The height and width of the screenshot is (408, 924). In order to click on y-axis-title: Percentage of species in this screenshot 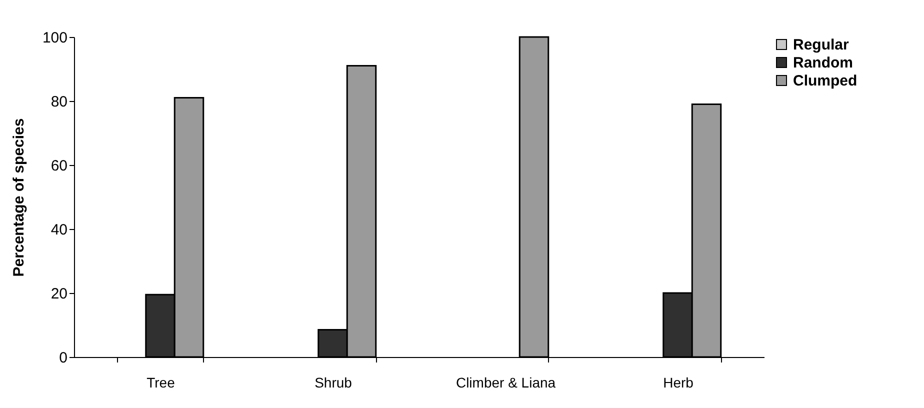, I will do `click(19, 197)`.